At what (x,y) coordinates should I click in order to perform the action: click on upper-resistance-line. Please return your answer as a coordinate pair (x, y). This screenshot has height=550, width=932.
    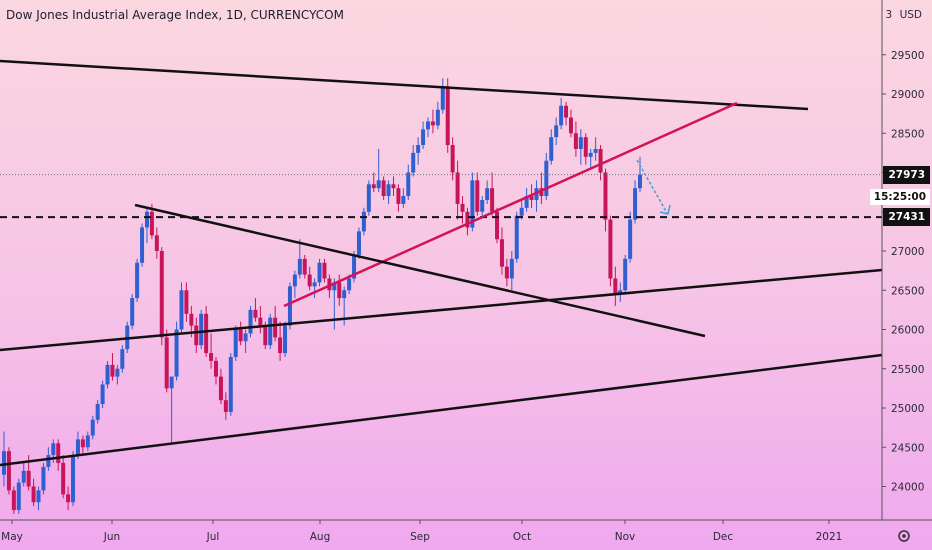
    Looking at the image, I should click on (404, 85).